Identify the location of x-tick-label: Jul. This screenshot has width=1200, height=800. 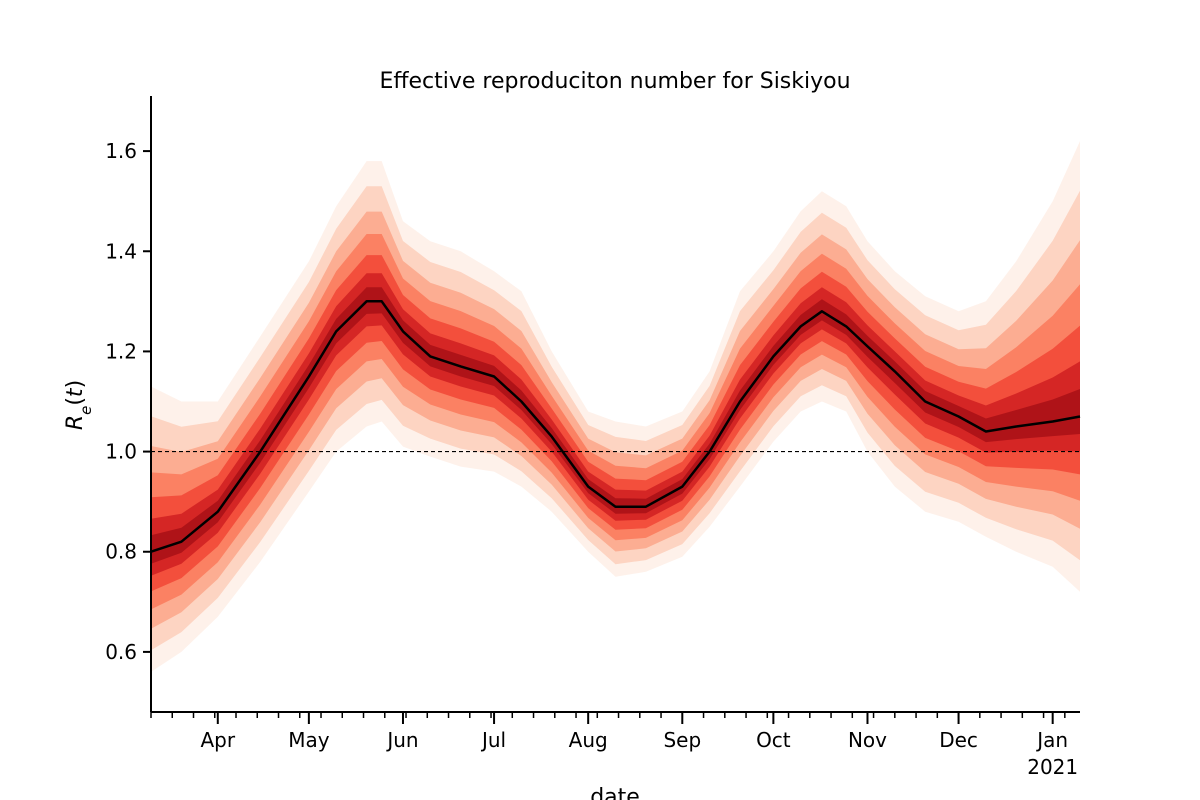
(493, 740).